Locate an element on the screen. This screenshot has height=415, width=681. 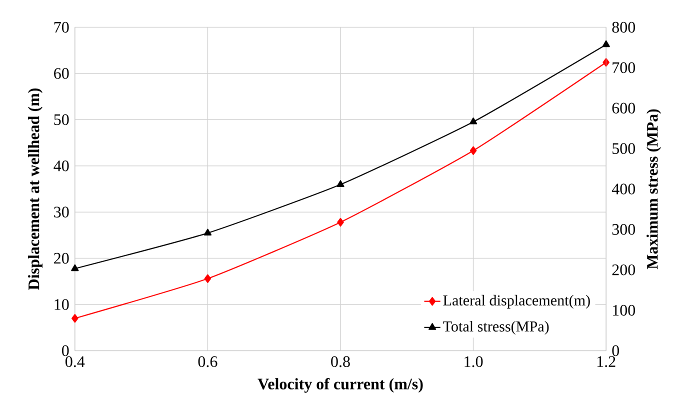
legend-label: Total stress(MPa) is located at coordinates (496, 327).